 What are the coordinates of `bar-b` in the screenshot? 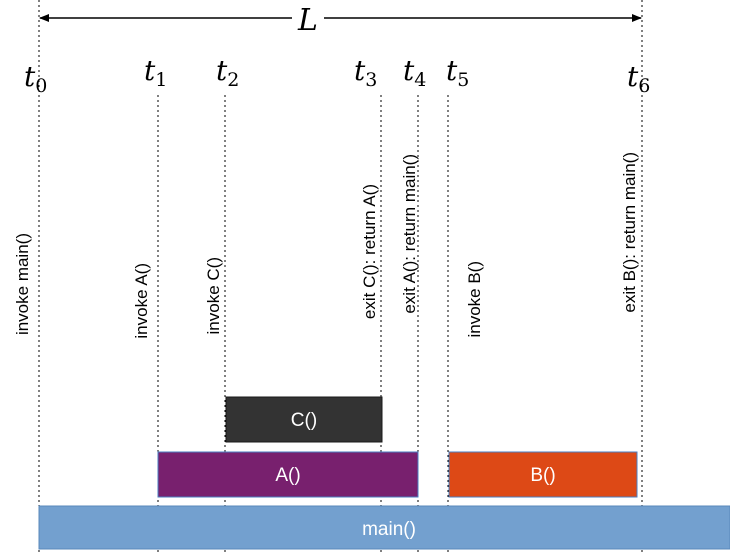 It's located at (543, 474).